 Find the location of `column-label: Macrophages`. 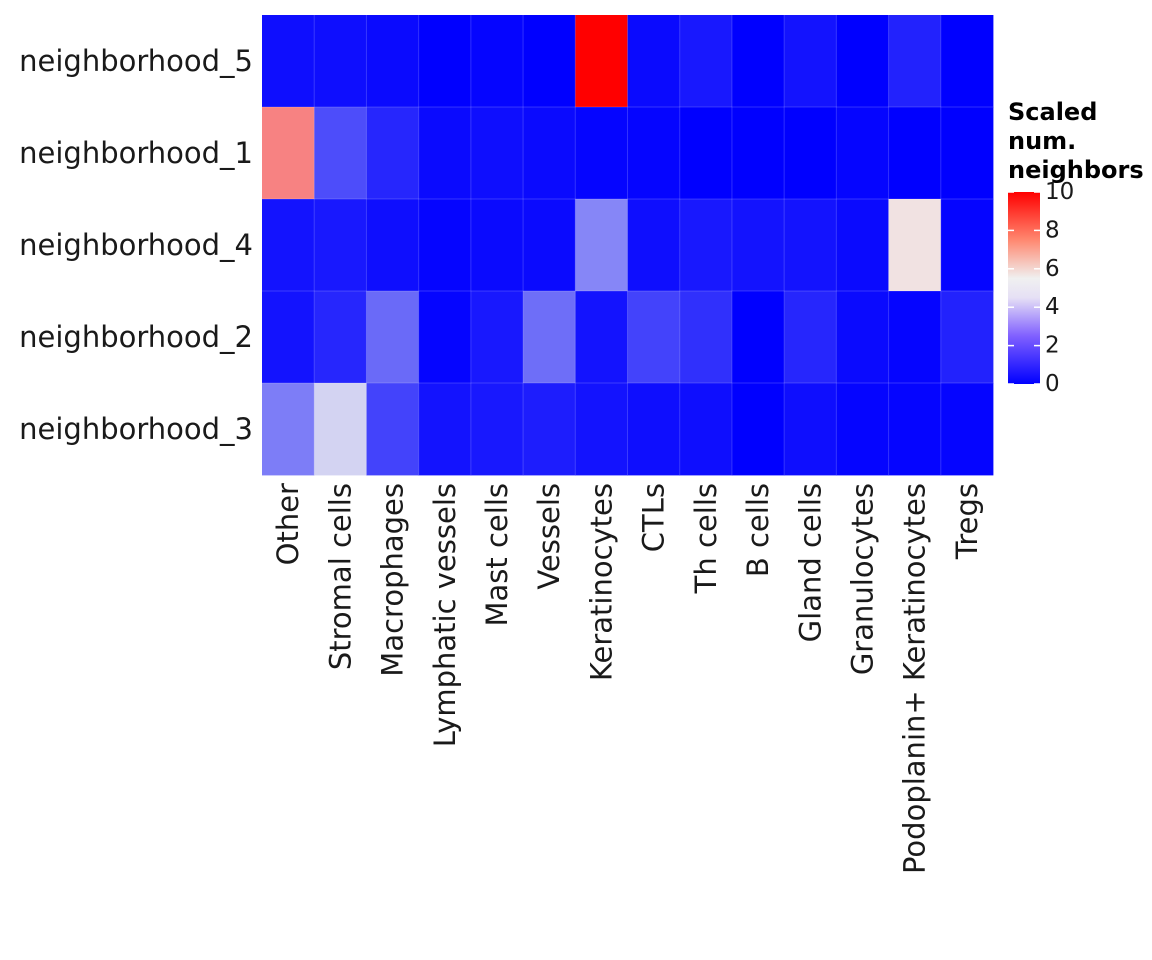

column-label: Macrophages is located at coordinates (393, 580).